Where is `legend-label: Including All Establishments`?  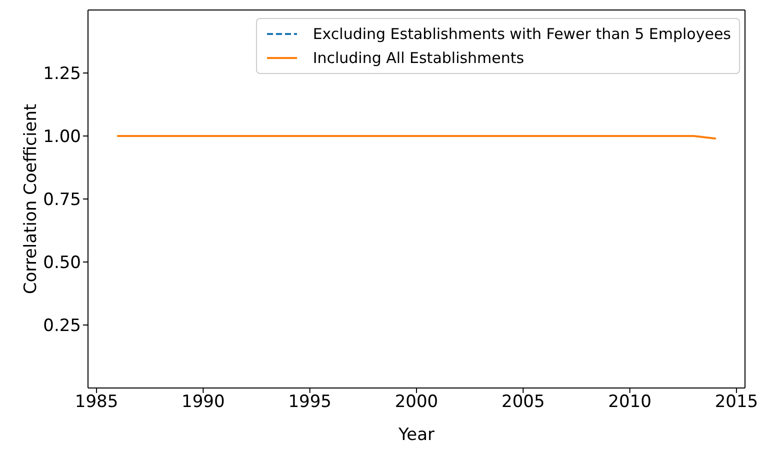
legend-label: Including All Establishments is located at coordinates (418, 58).